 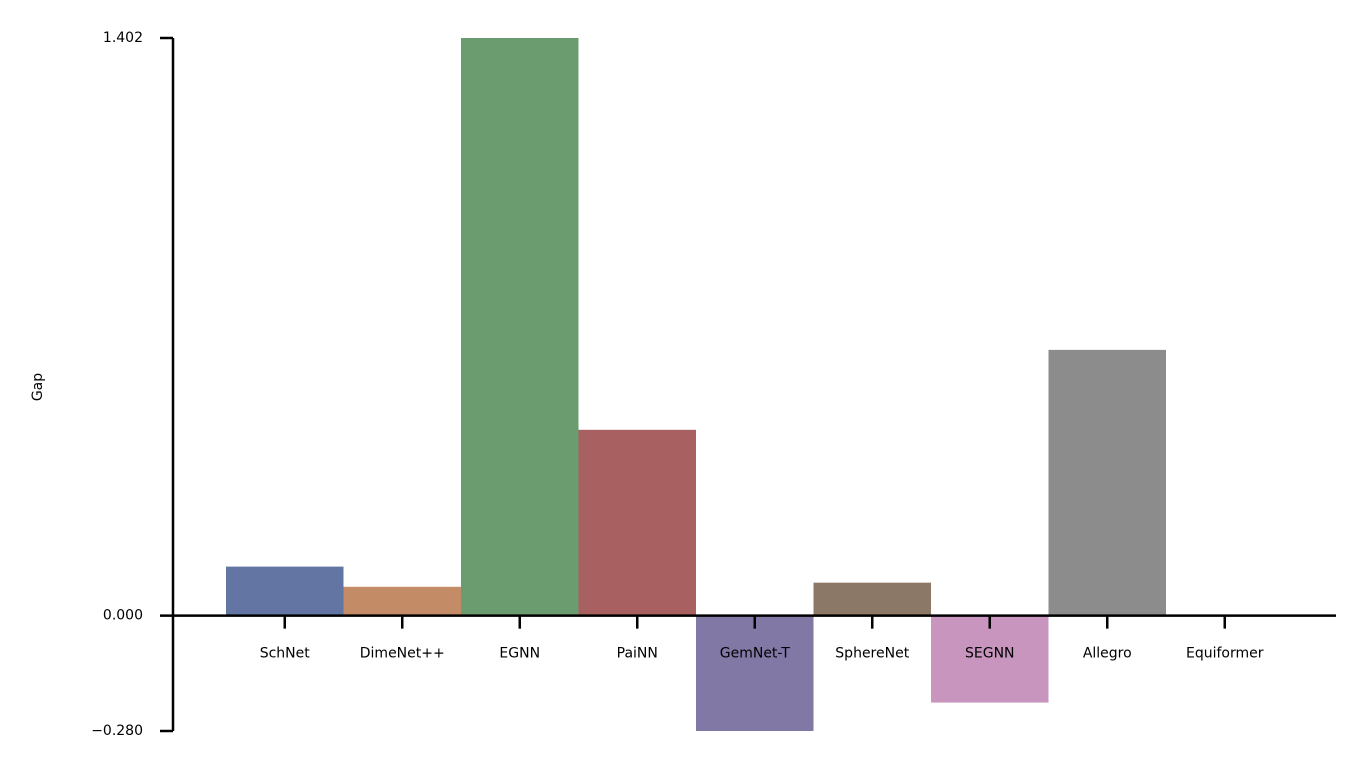 What do you see at coordinates (123, 38) in the screenshot?
I see `y-tick-label: 1.402` at bounding box center [123, 38].